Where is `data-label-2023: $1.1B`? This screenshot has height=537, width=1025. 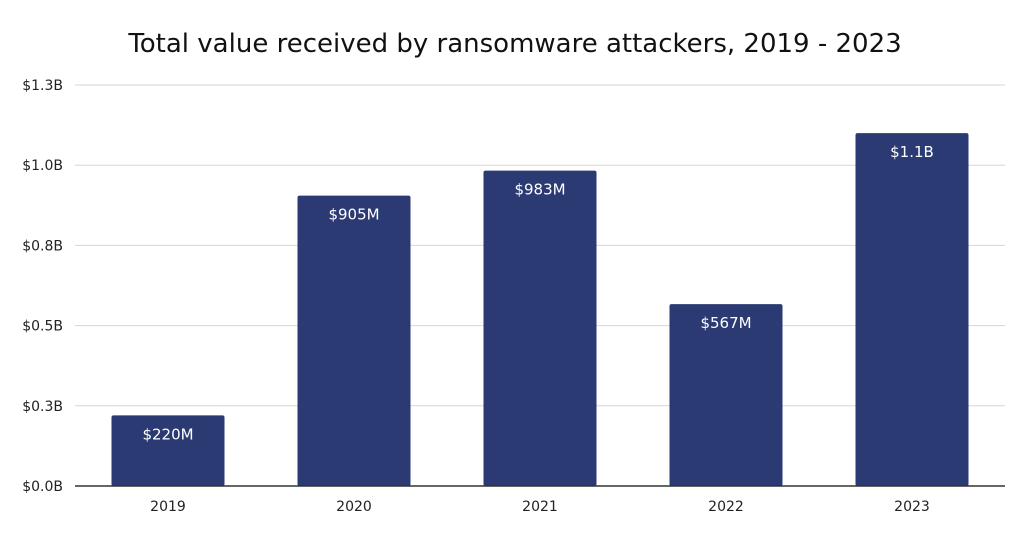 data-label-2023: $1.1B is located at coordinates (912, 152).